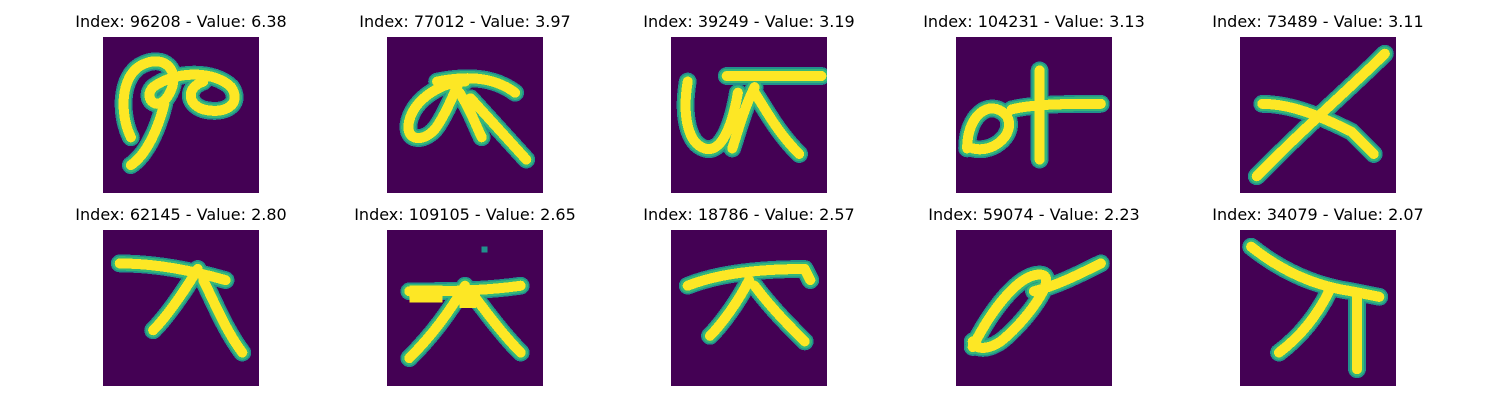 This screenshot has width=1500, height=400. What do you see at coordinates (749, 214) in the screenshot?
I see `panel-title: Index: 18786 - Value: 2.57` at bounding box center [749, 214].